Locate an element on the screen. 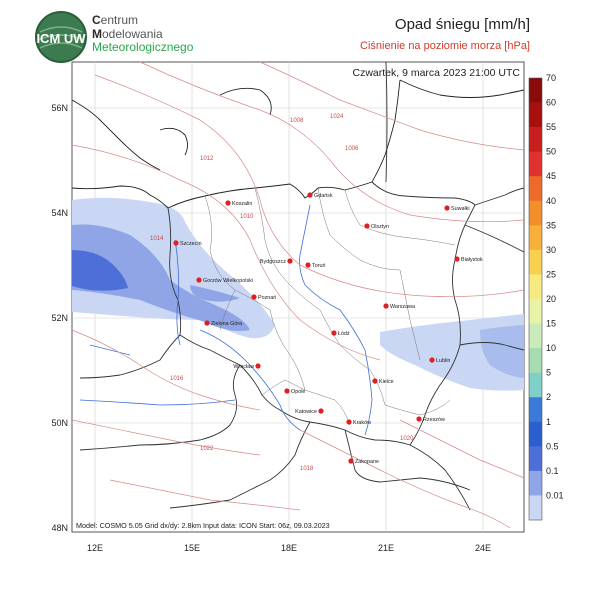 The width and height of the screenshot is (600, 605). city-label-wroclaw: Wrocław is located at coordinates (243, 367).